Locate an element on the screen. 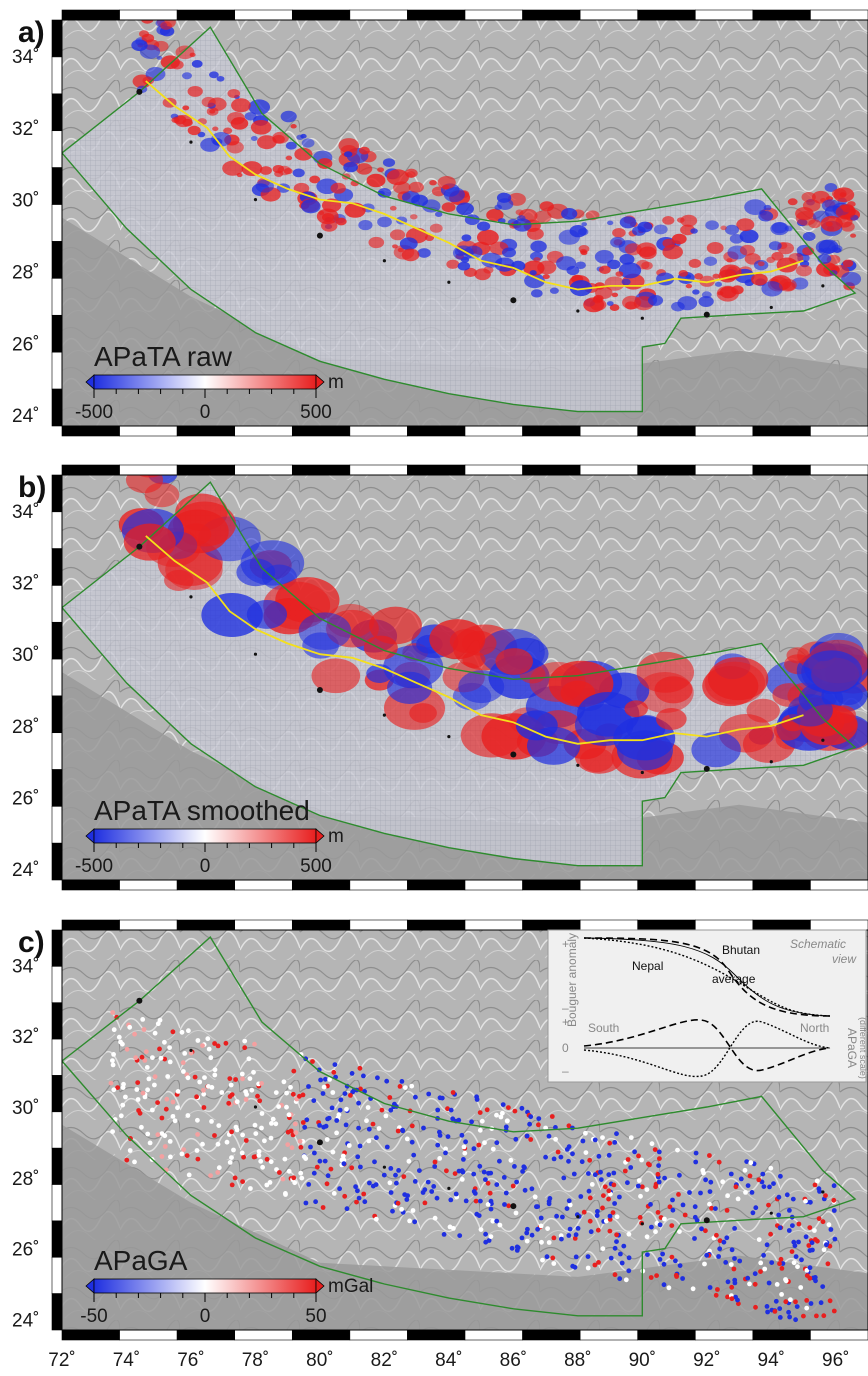 The width and height of the screenshot is (868, 1376). inset-box is located at coordinates (707, 1006).